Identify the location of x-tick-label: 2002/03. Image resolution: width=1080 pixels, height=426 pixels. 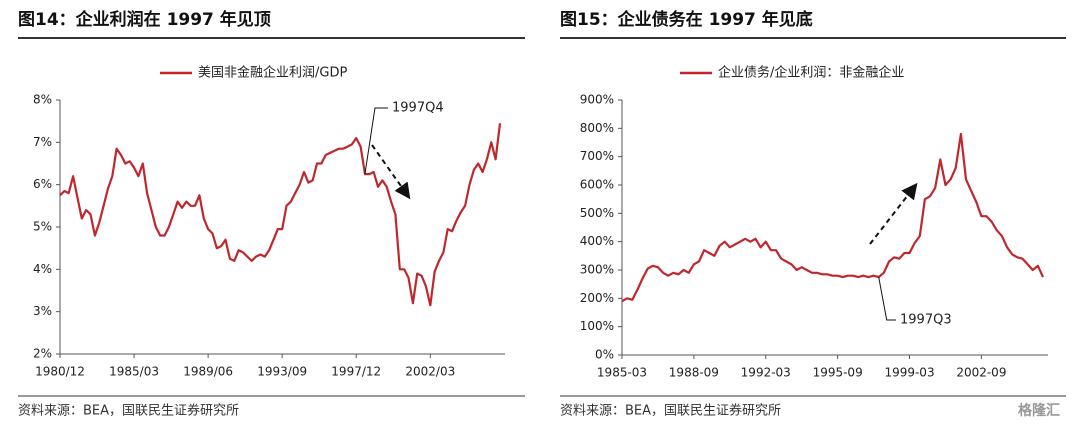
(430, 372).